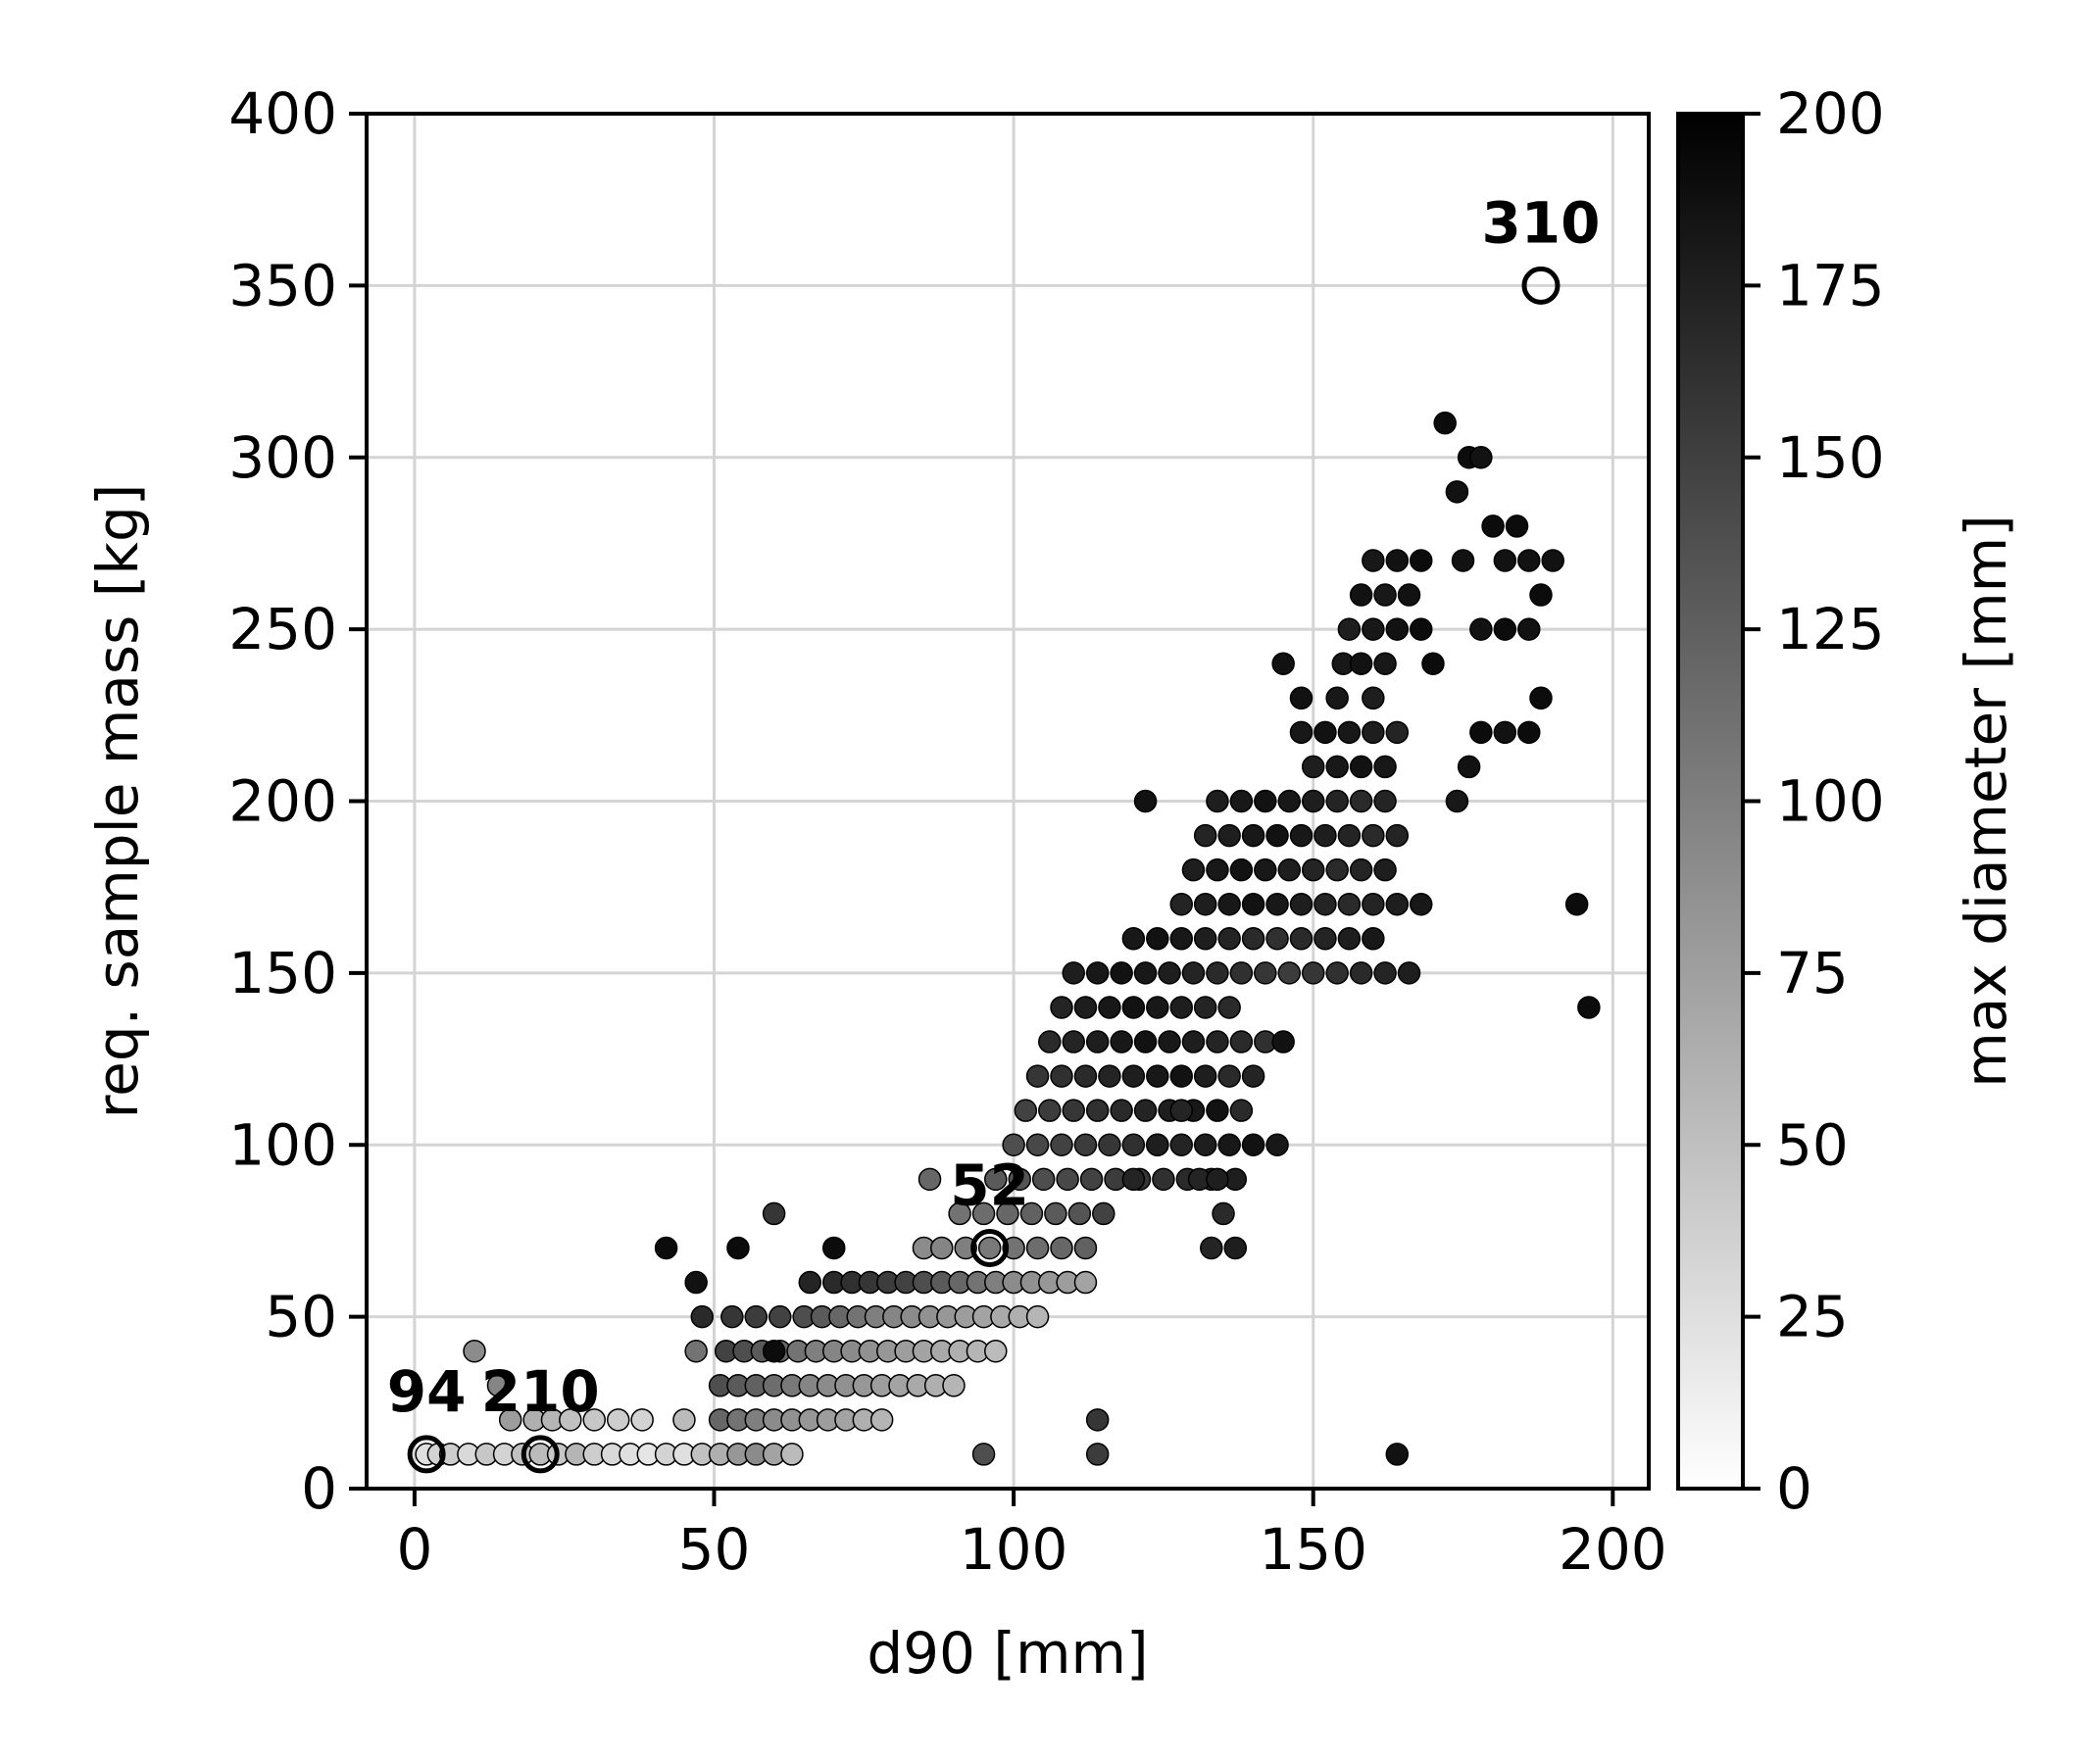 This screenshot has height=1764, width=2082. I want to click on colorbar-tick-label: 200, so click(1830, 113).